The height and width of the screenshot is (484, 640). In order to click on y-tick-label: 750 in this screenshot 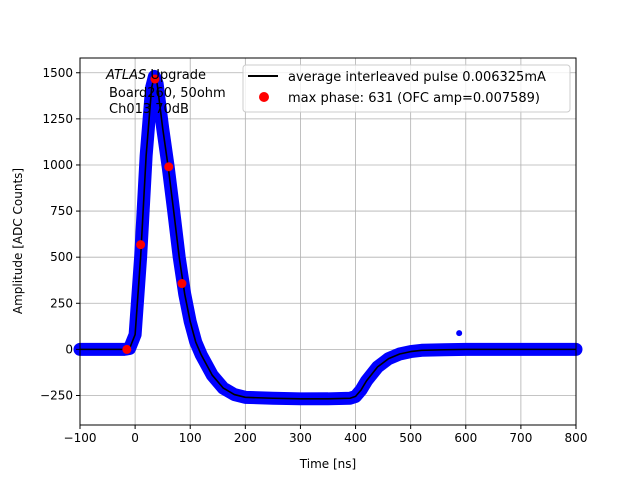, I will do `click(61, 211)`.